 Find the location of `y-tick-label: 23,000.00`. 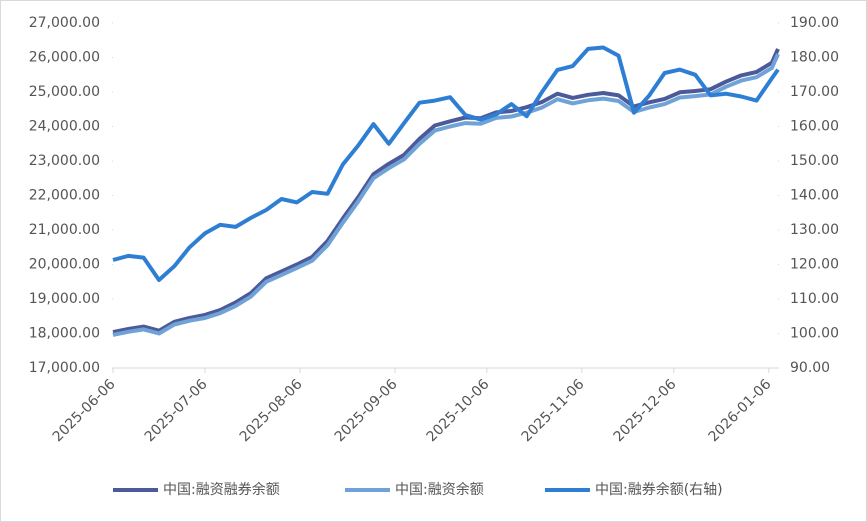

y-tick-label: 23,000.00 is located at coordinates (64, 161).